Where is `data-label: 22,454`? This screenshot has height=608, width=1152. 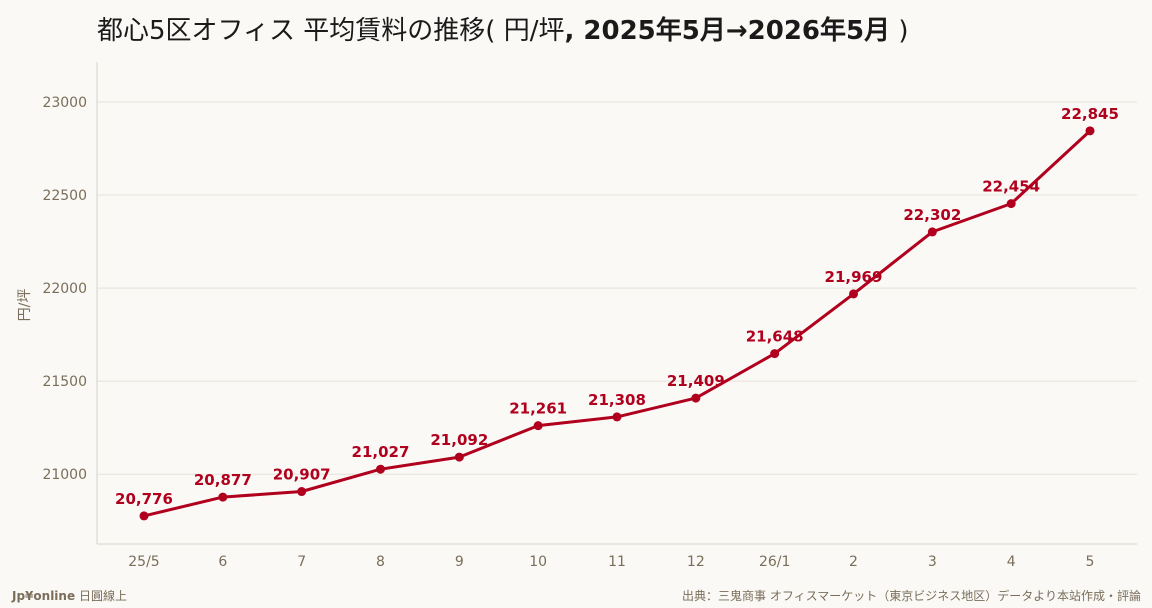
data-label: 22,454 is located at coordinates (1011, 187).